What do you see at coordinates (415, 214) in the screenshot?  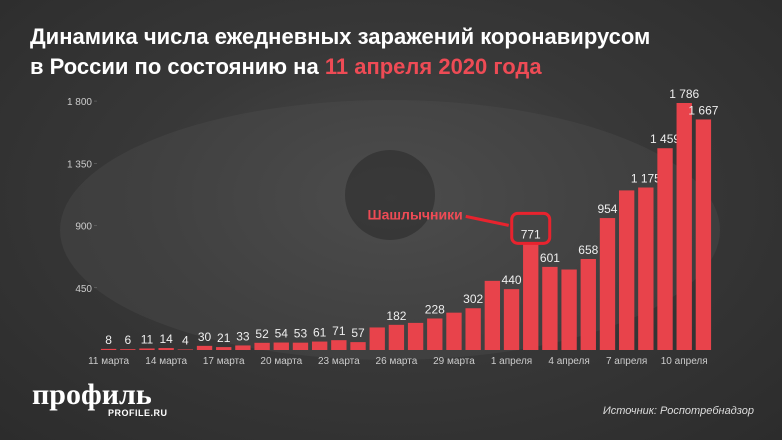 I see `annotation: Шашлычники` at bounding box center [415, 214].